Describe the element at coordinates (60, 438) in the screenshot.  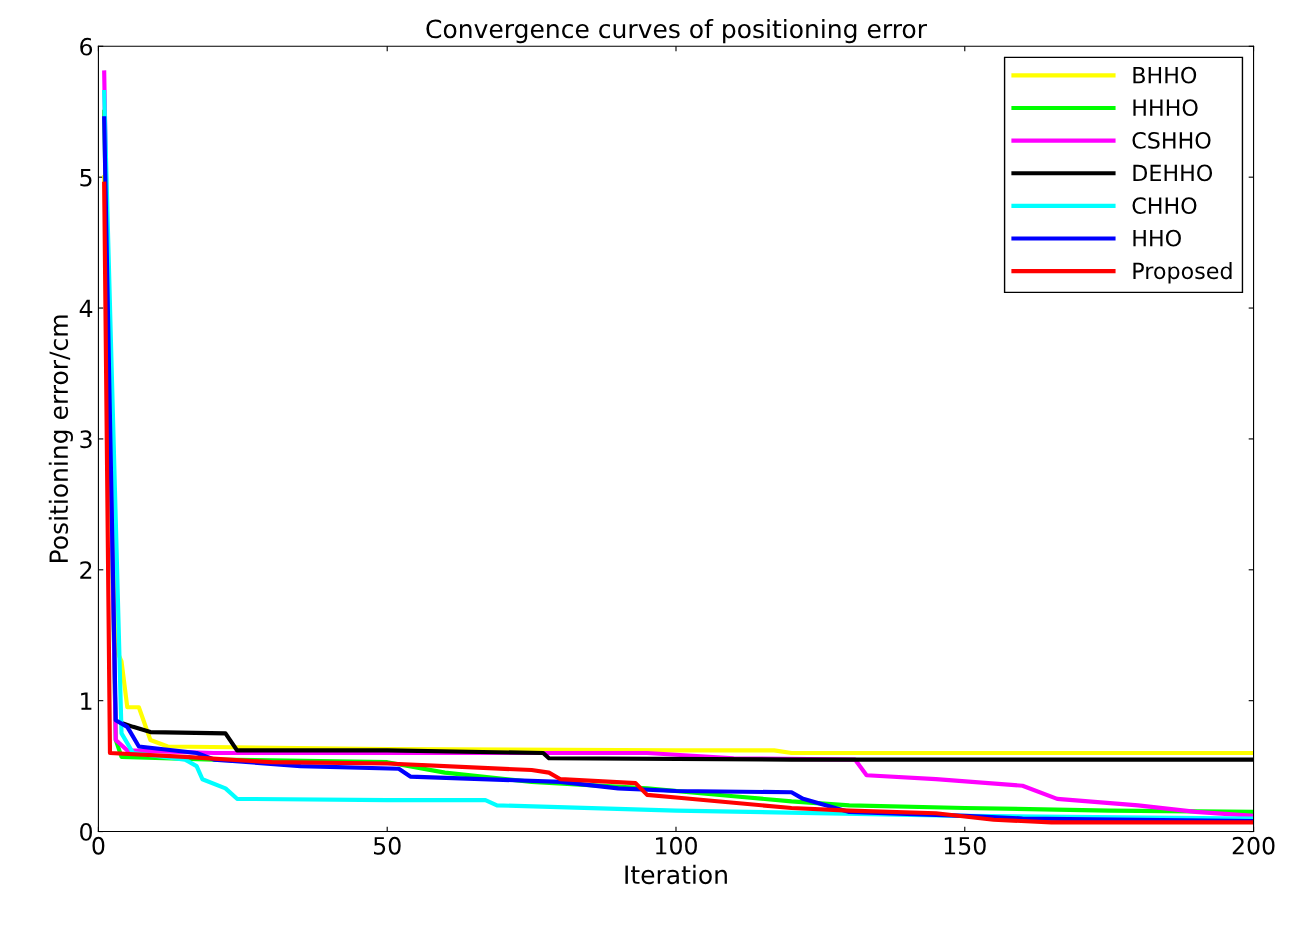
I see `y-axis-title: Positioning error/cm` at that location.